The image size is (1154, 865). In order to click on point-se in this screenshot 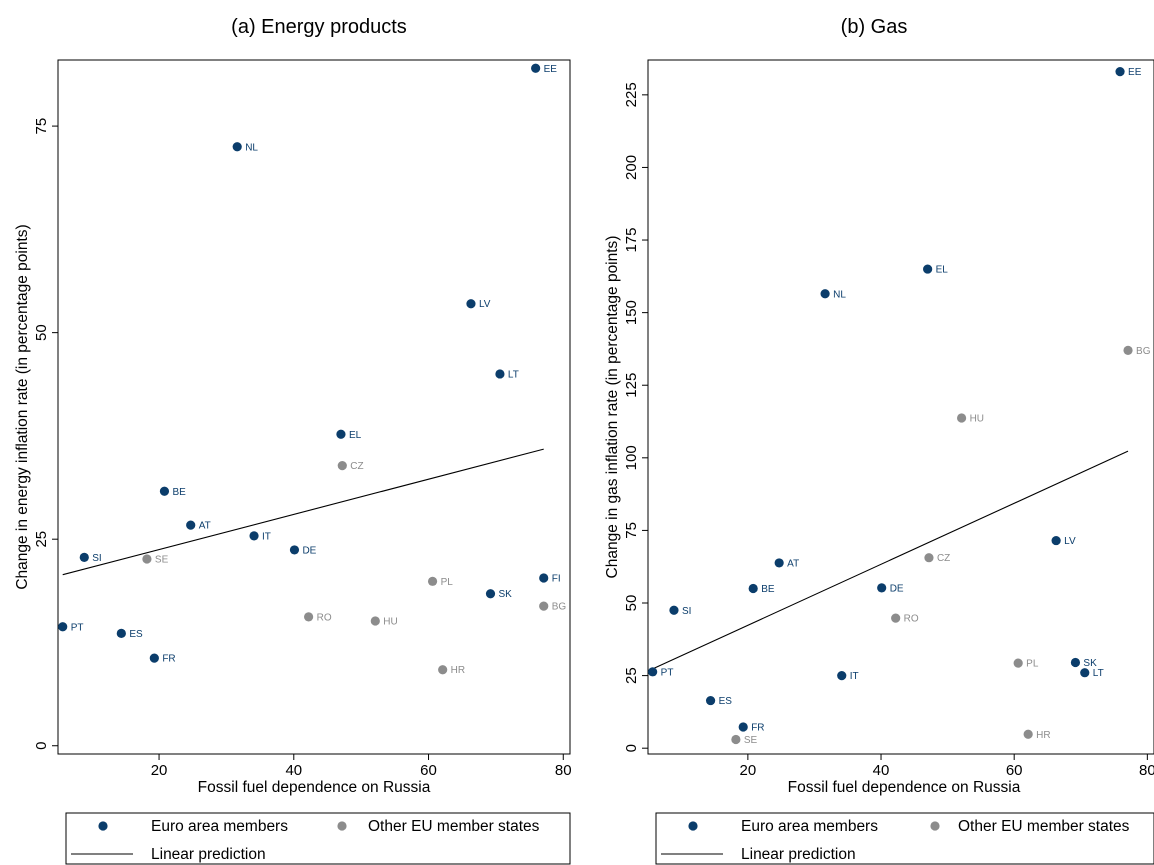, I will do `click(147, 559)`.